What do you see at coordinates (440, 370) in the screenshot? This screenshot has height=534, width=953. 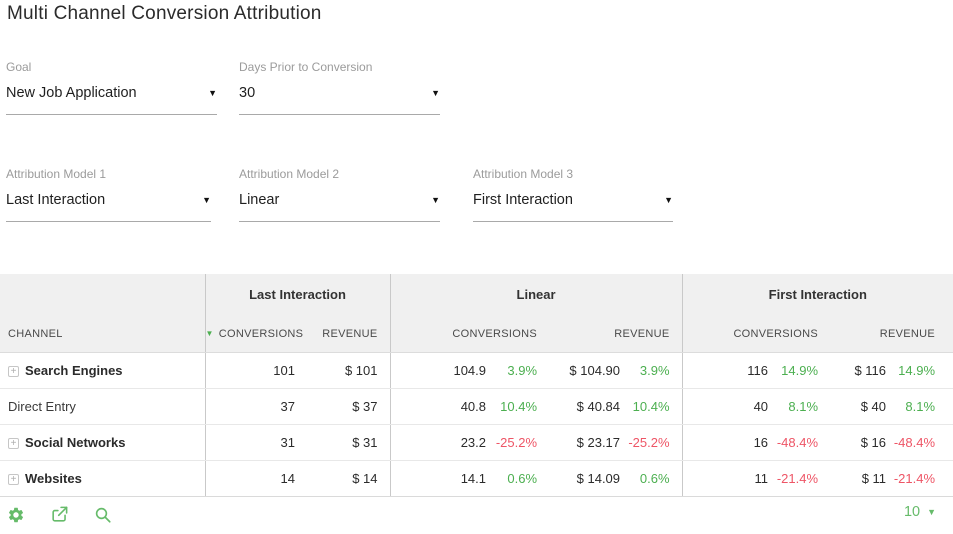 I see `linear-conversions-value: 104.9` at bounding box center [440, 370].